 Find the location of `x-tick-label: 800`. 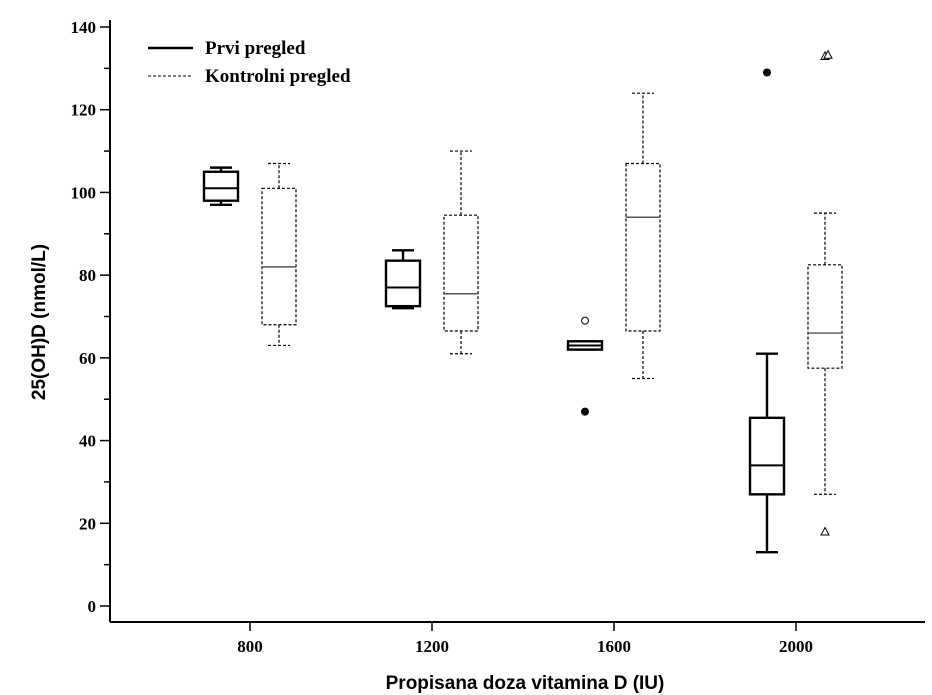

x-tick-label: 800 is located at coordinates (250, 646).